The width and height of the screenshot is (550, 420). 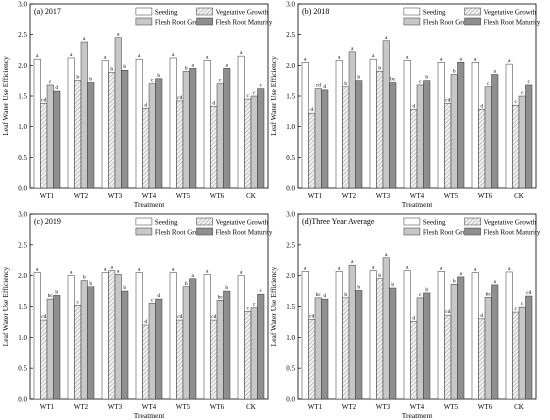 What do you see at coordinates (149, 204) in the screenshot?
I see `x-axis-label: Treatment` at bounding box center [149, 204].